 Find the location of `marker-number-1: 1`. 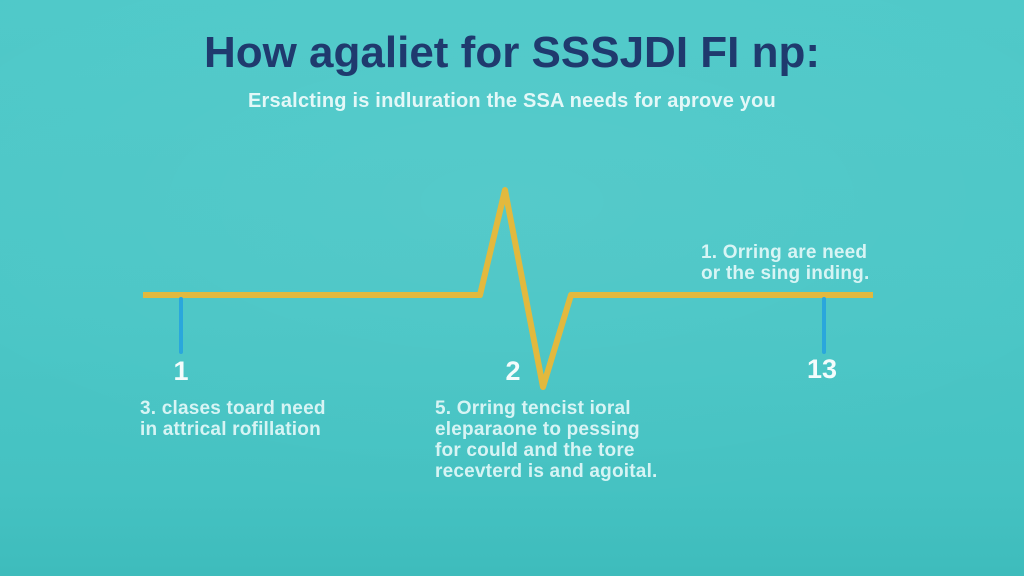

marker-number-1: 1 is located at coordinates (181, 371).